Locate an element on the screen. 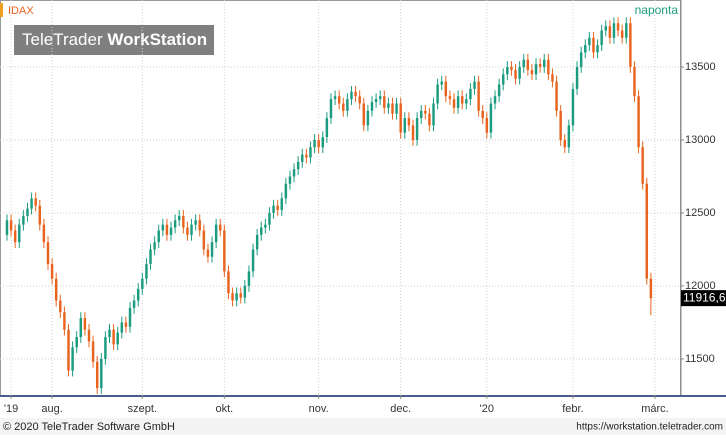 Image resolution: width=726 pixels, height=440 pixels. y-tick-label: 13500 is located at coordinates (700, 67).